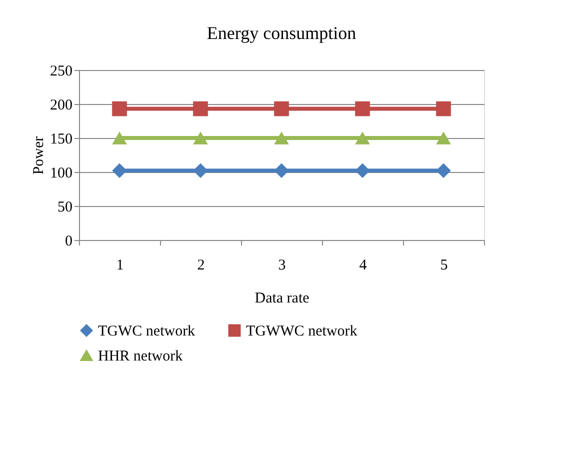  I want to click on y-tick-label: 50, so click(65, 208).